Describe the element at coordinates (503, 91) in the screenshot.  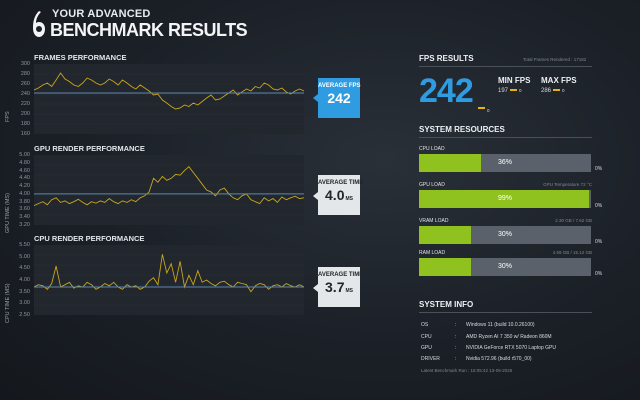
I see `min-fps-value: 197` at that location.